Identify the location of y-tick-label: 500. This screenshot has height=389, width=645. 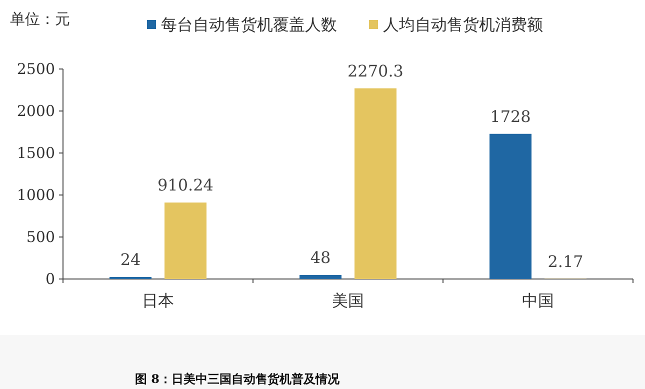
(40, 237).